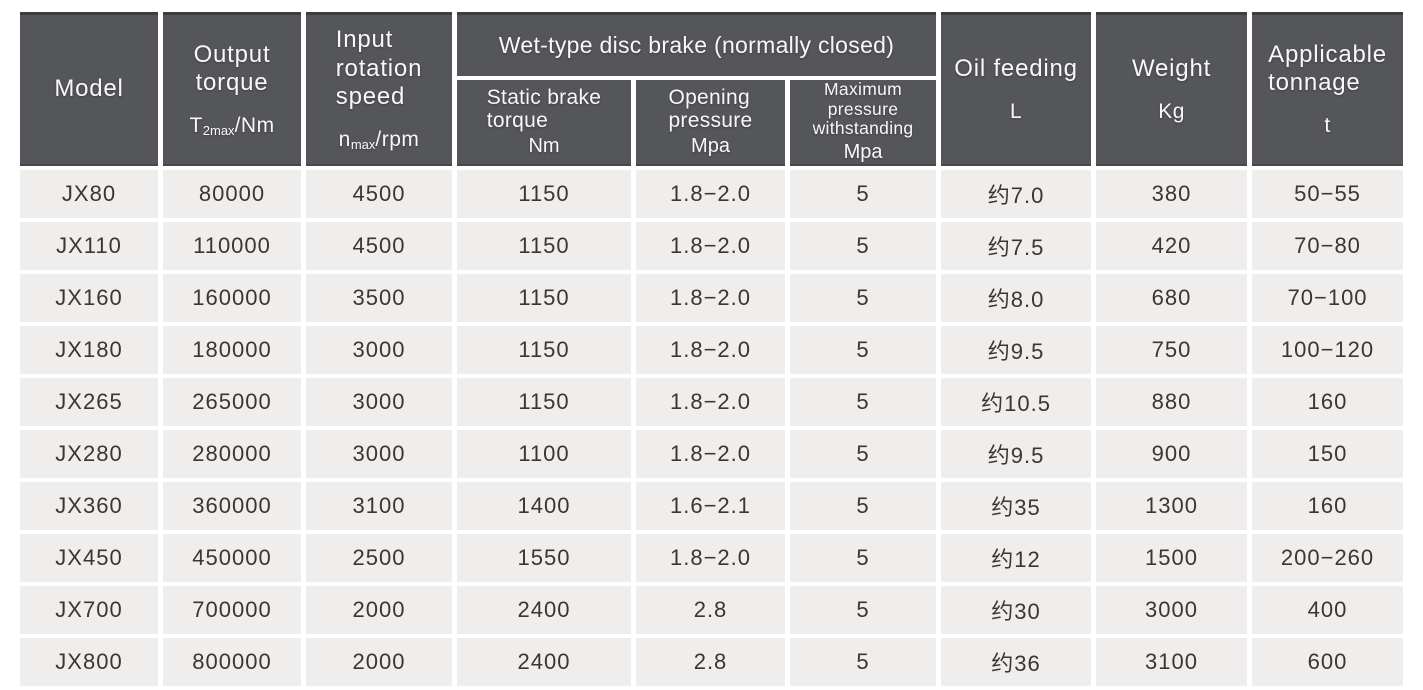 Image resolution: width=1423 pixels, height=690 pixels. I want to click on cell-oil-feeding: 约36, so click(1016, 661).